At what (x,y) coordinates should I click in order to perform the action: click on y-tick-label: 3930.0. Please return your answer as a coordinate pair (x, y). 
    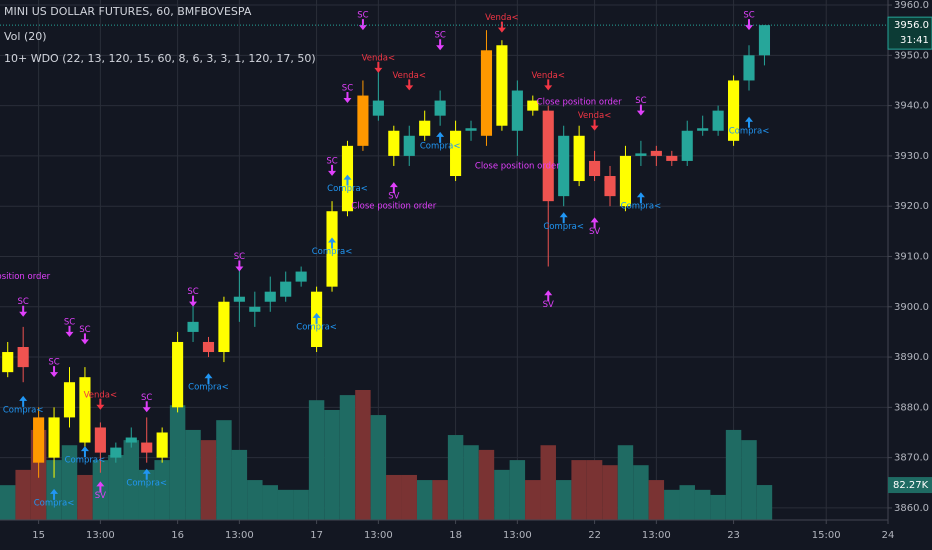
    Looking at the image, I should click on (911, 156).